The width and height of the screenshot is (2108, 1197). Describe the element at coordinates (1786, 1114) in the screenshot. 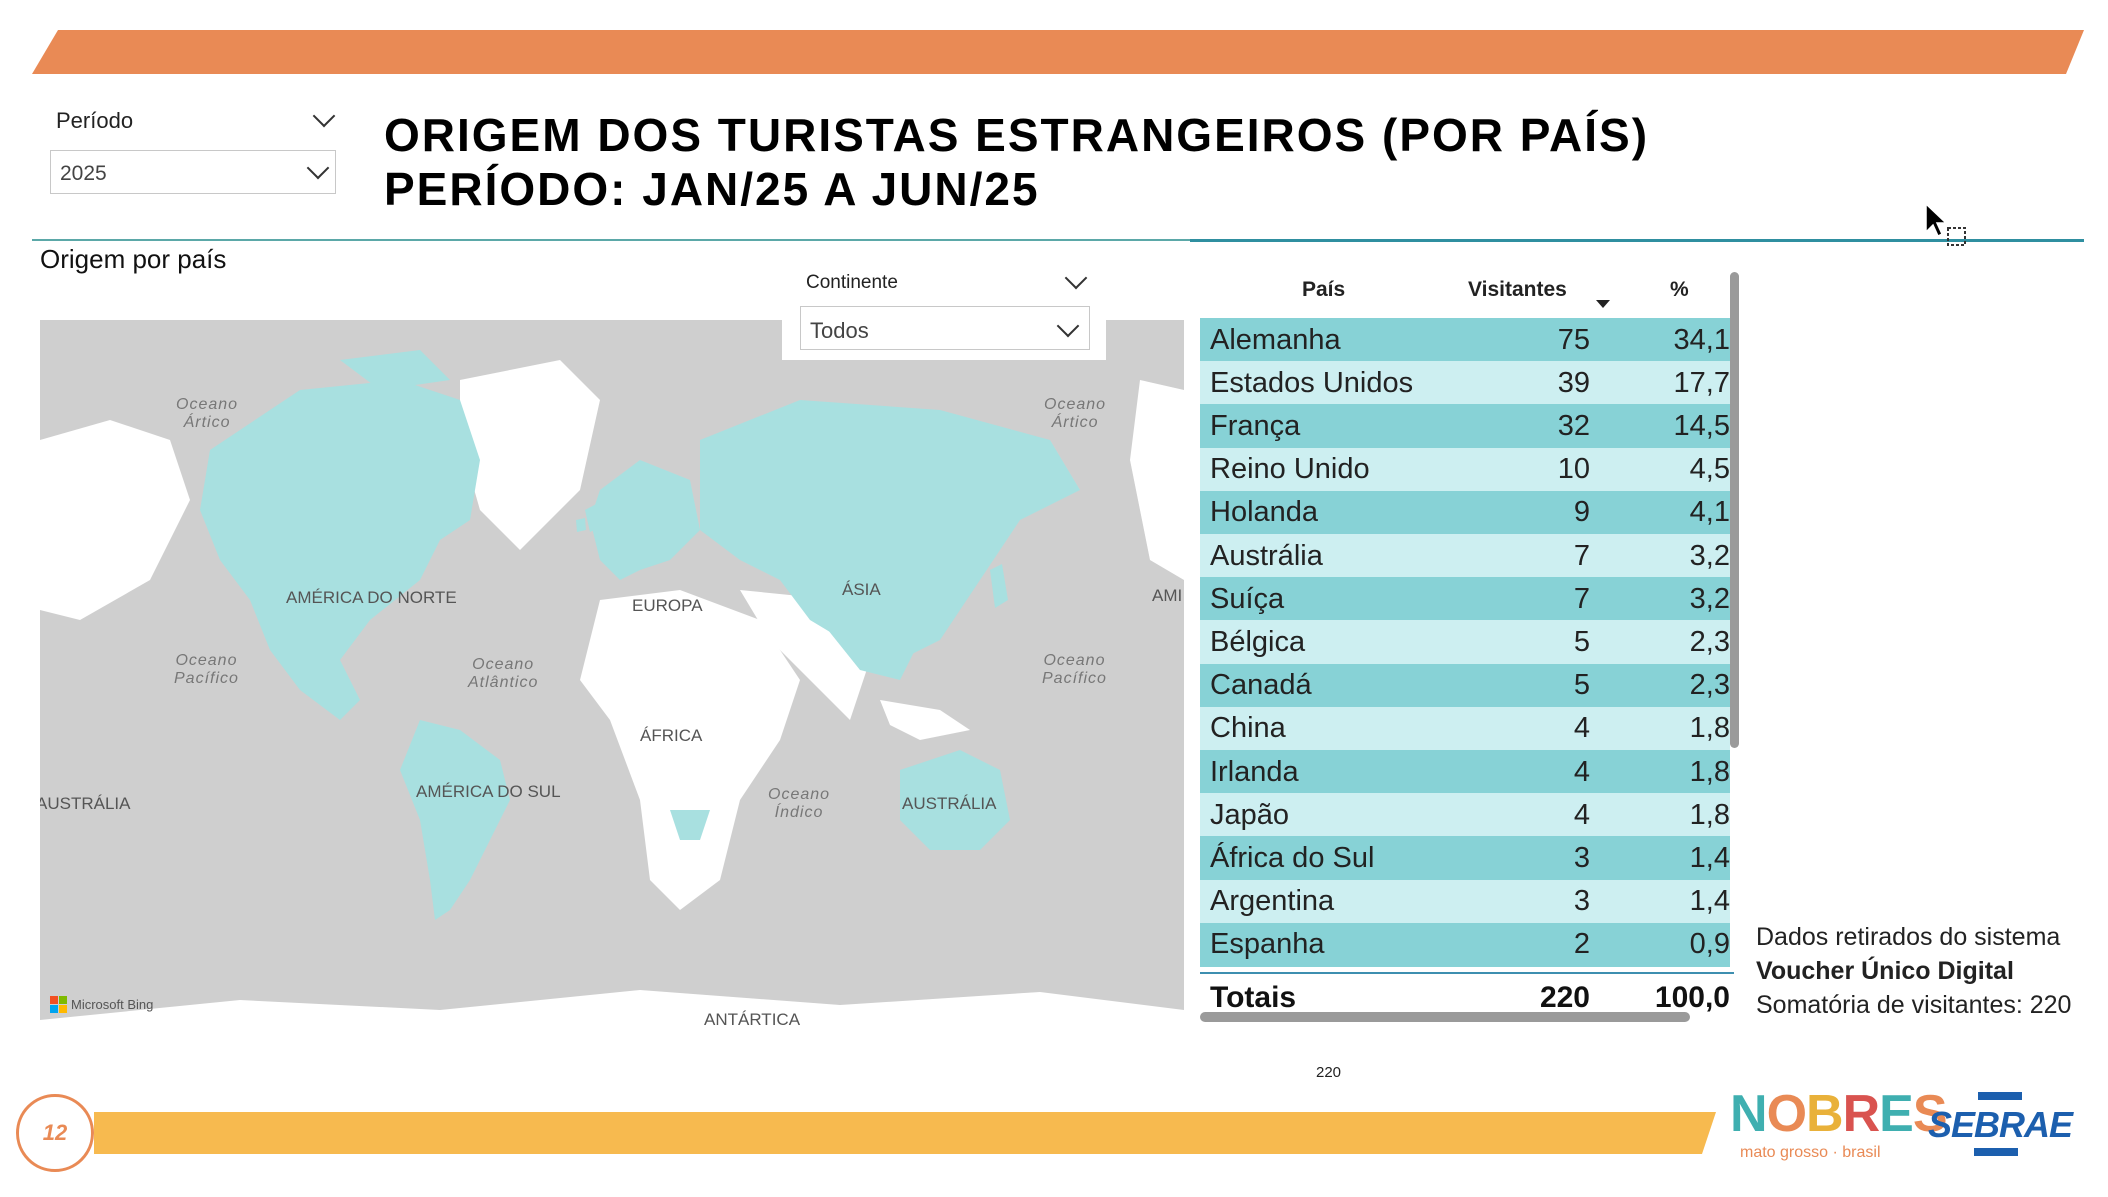

I see `nobres-logo-letter: O` at that location.